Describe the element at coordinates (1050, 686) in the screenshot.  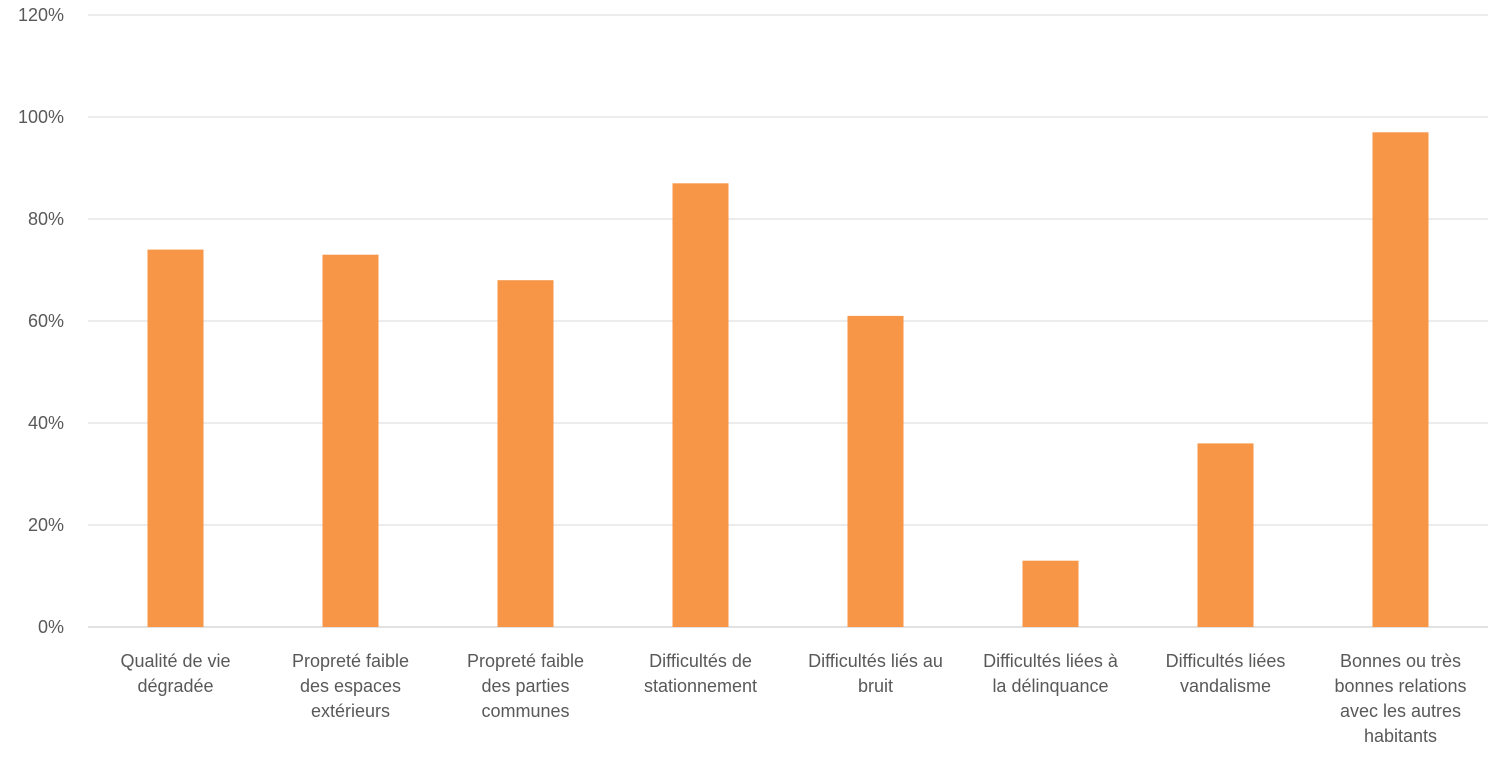
I see `x-tick-label-line: la délinquance` at that location.